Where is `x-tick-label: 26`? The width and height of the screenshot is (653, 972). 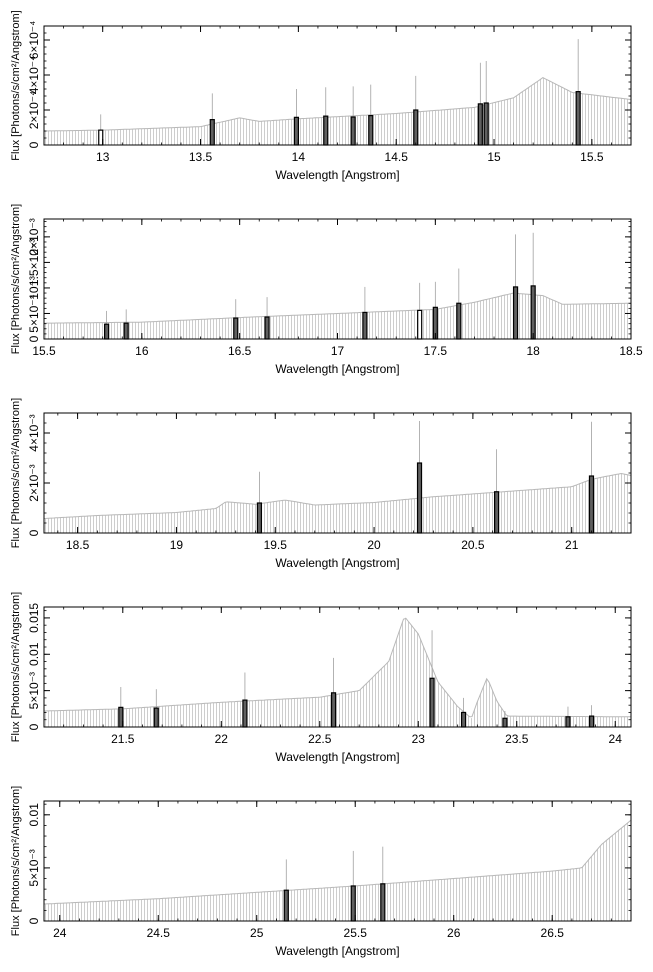
x-tick-label: 26 is located at coordinates (454, 933).